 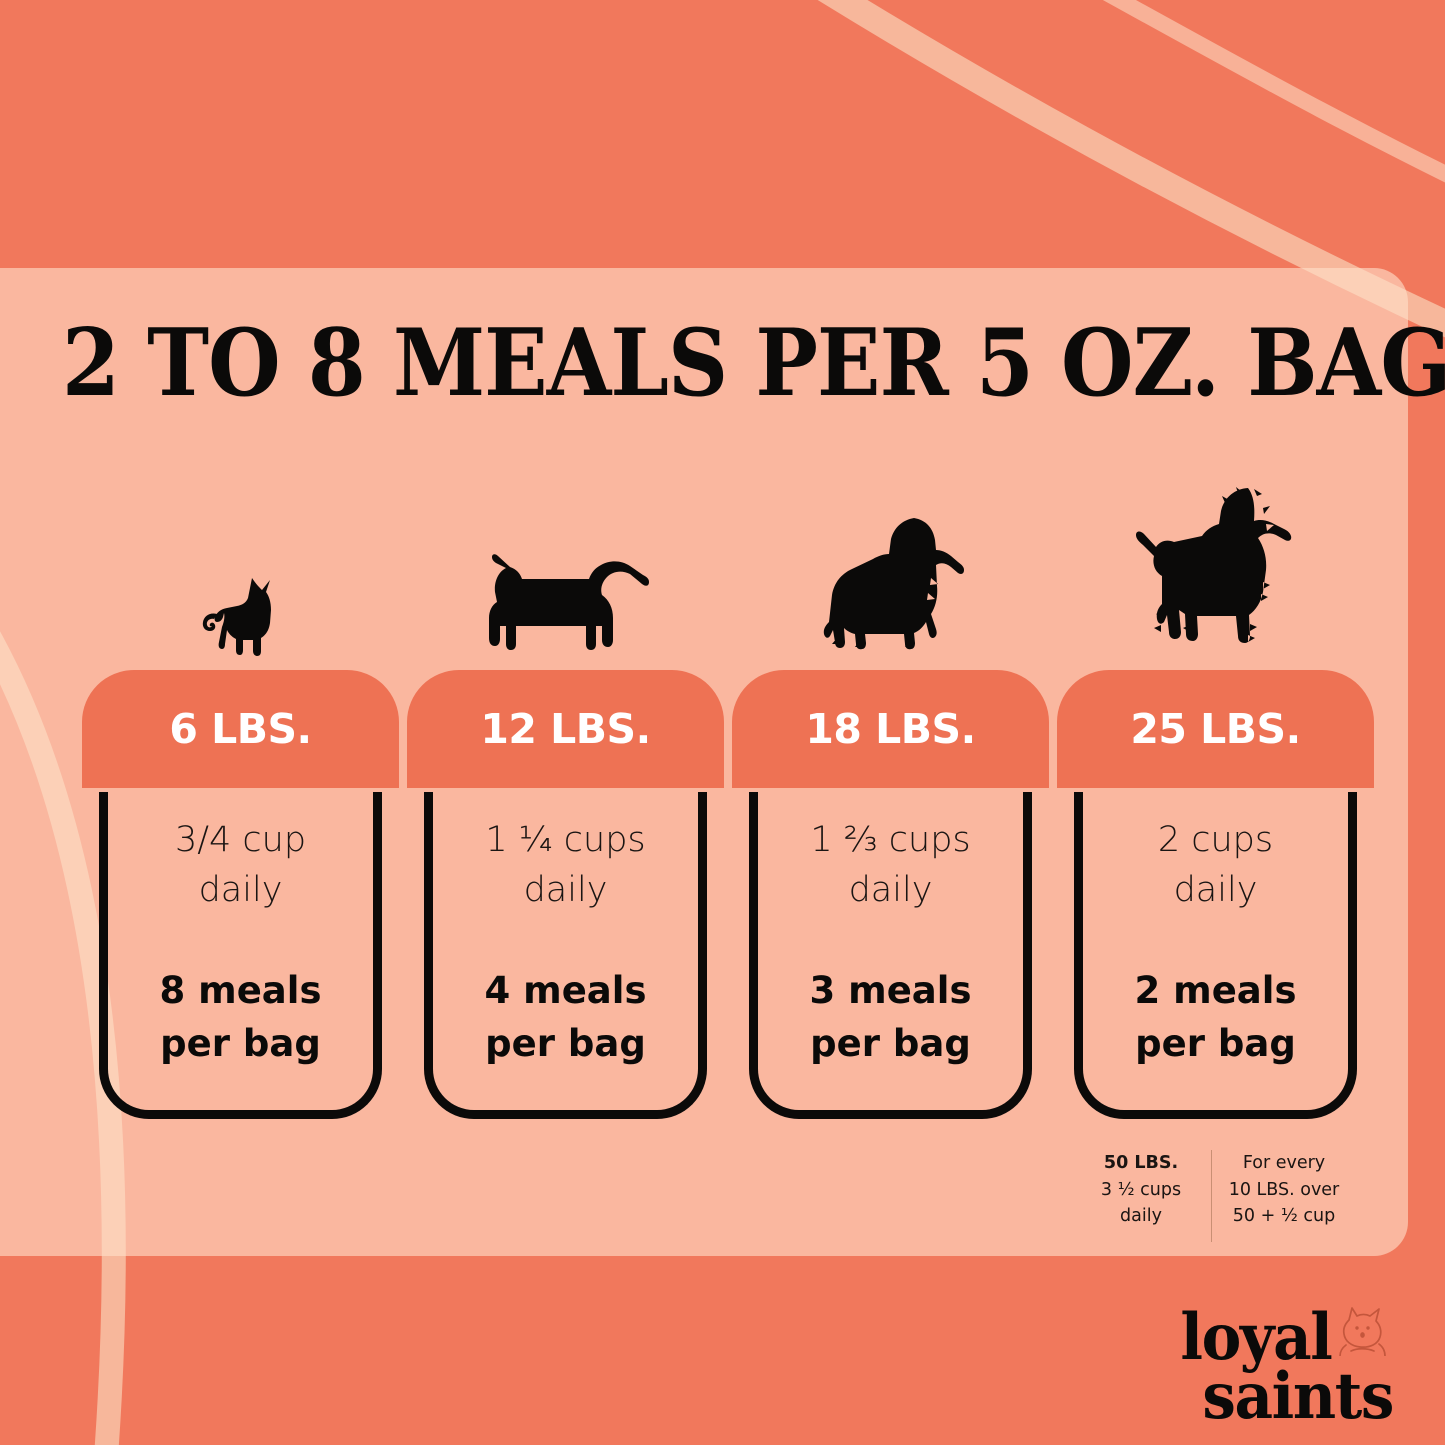 I want to click on dog-silhouette-row, so click(x=728, y=565).